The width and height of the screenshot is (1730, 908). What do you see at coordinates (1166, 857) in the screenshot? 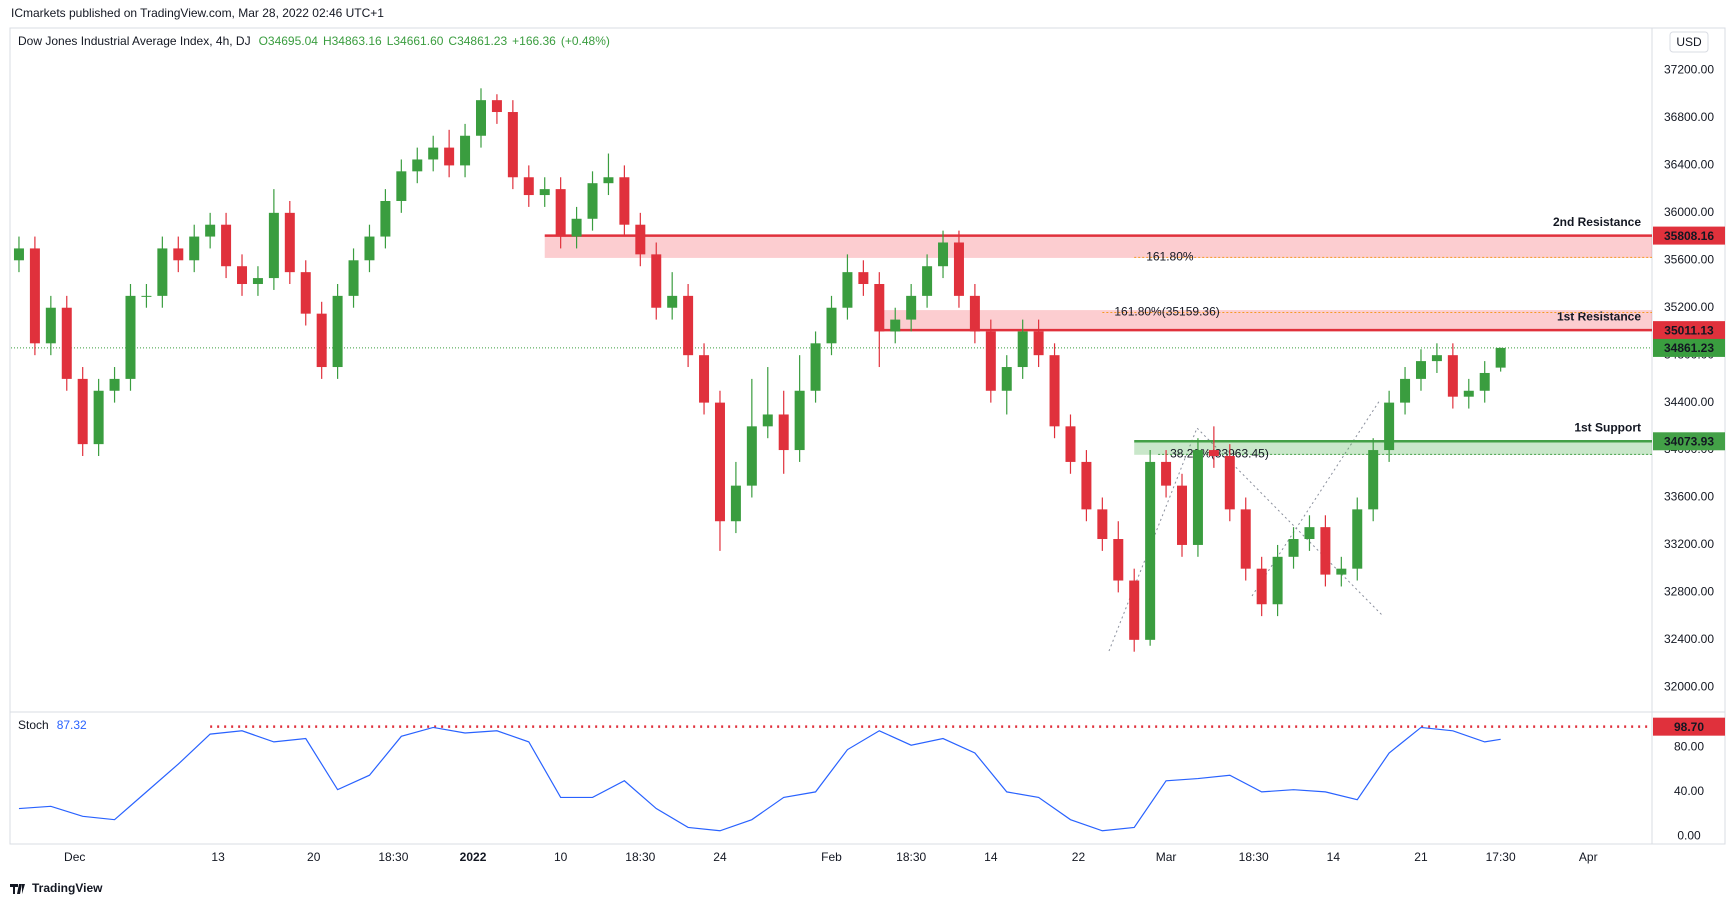
I see `x-tick-label: Mar` at bounding box center [1166, 857].